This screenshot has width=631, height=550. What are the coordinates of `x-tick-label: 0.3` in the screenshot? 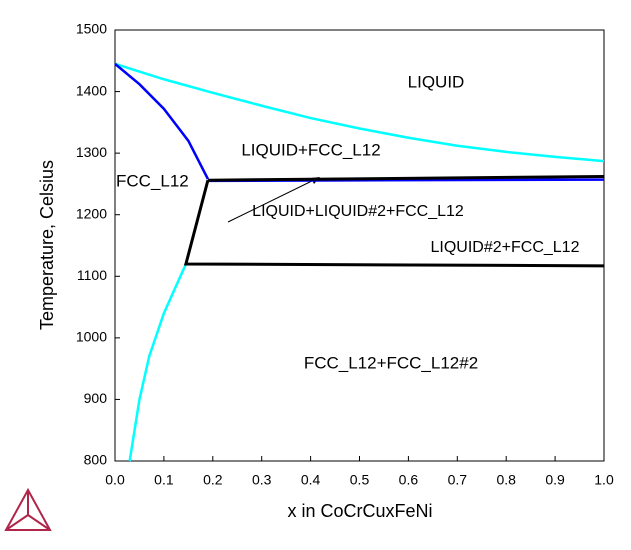 It's located at (262, 480).